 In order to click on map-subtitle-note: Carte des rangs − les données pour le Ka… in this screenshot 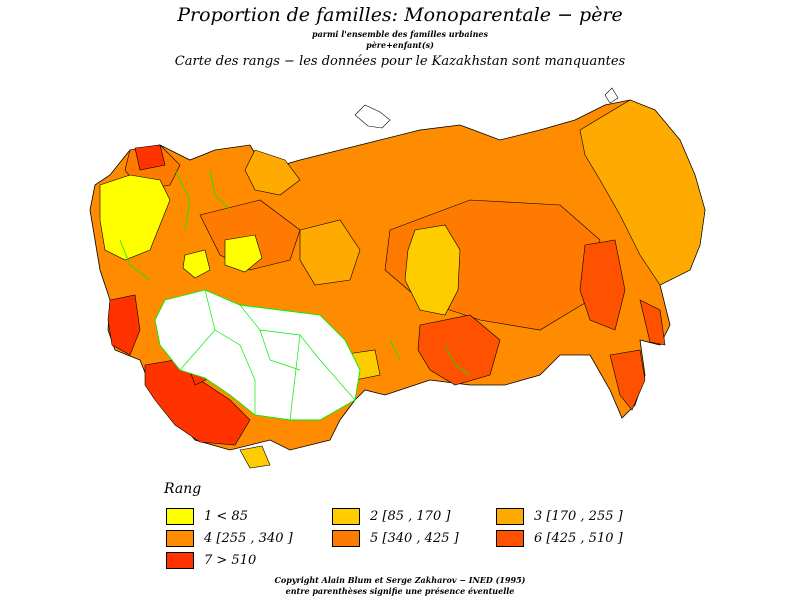, I will do `click(400, 61)`.